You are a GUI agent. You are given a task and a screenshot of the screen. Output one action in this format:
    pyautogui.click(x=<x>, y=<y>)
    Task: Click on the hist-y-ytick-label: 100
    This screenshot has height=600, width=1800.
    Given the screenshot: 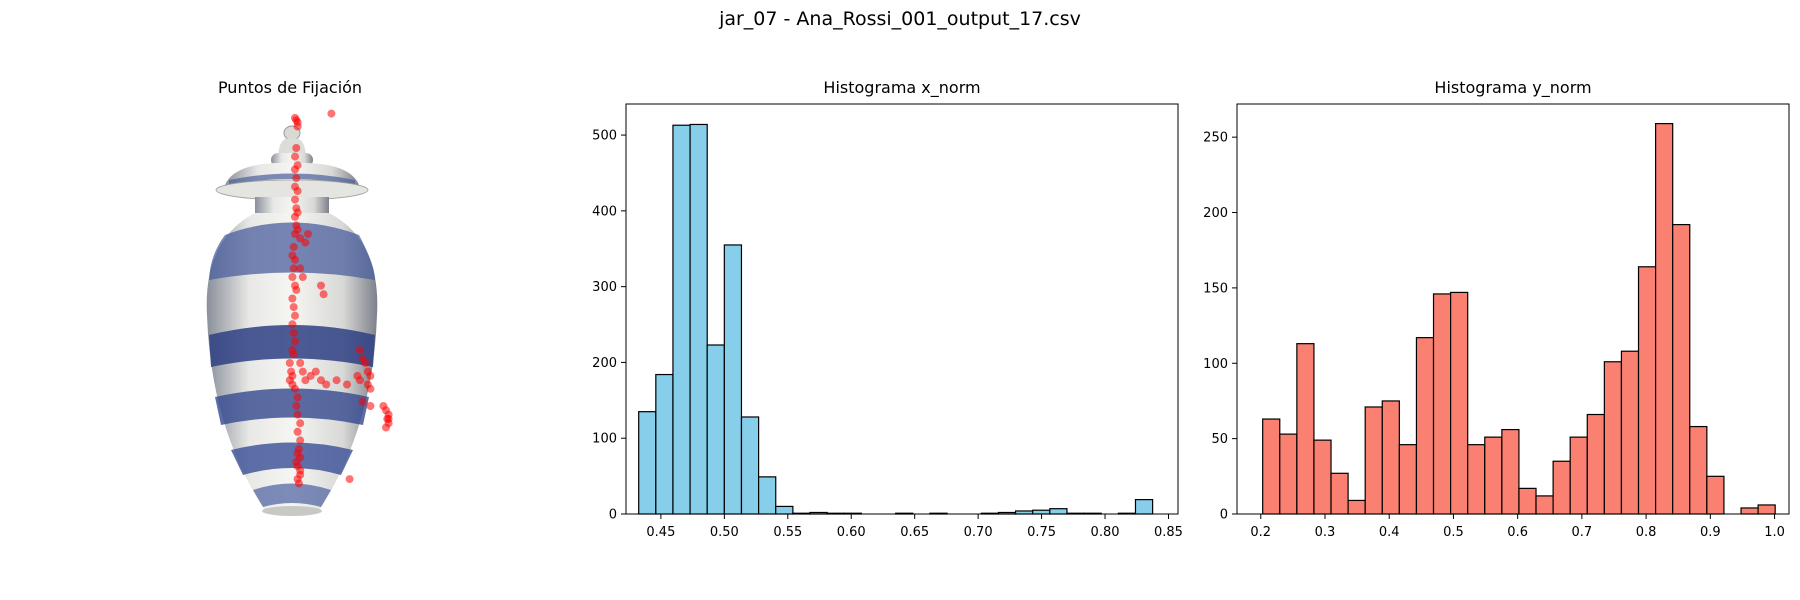 What is the action you would take?
    pyautogui.click(x=1215, y=364)
    